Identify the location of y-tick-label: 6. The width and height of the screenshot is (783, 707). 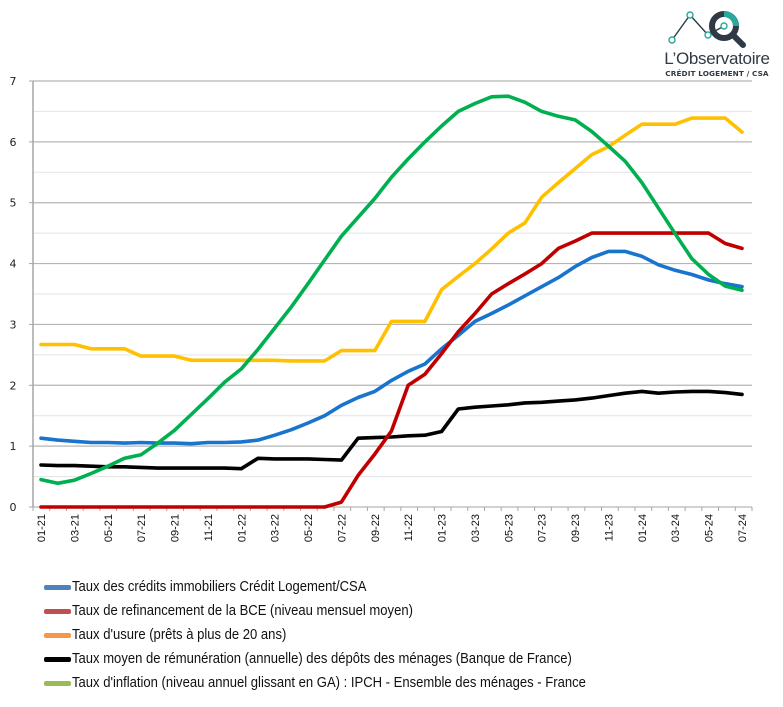
(13, 142).